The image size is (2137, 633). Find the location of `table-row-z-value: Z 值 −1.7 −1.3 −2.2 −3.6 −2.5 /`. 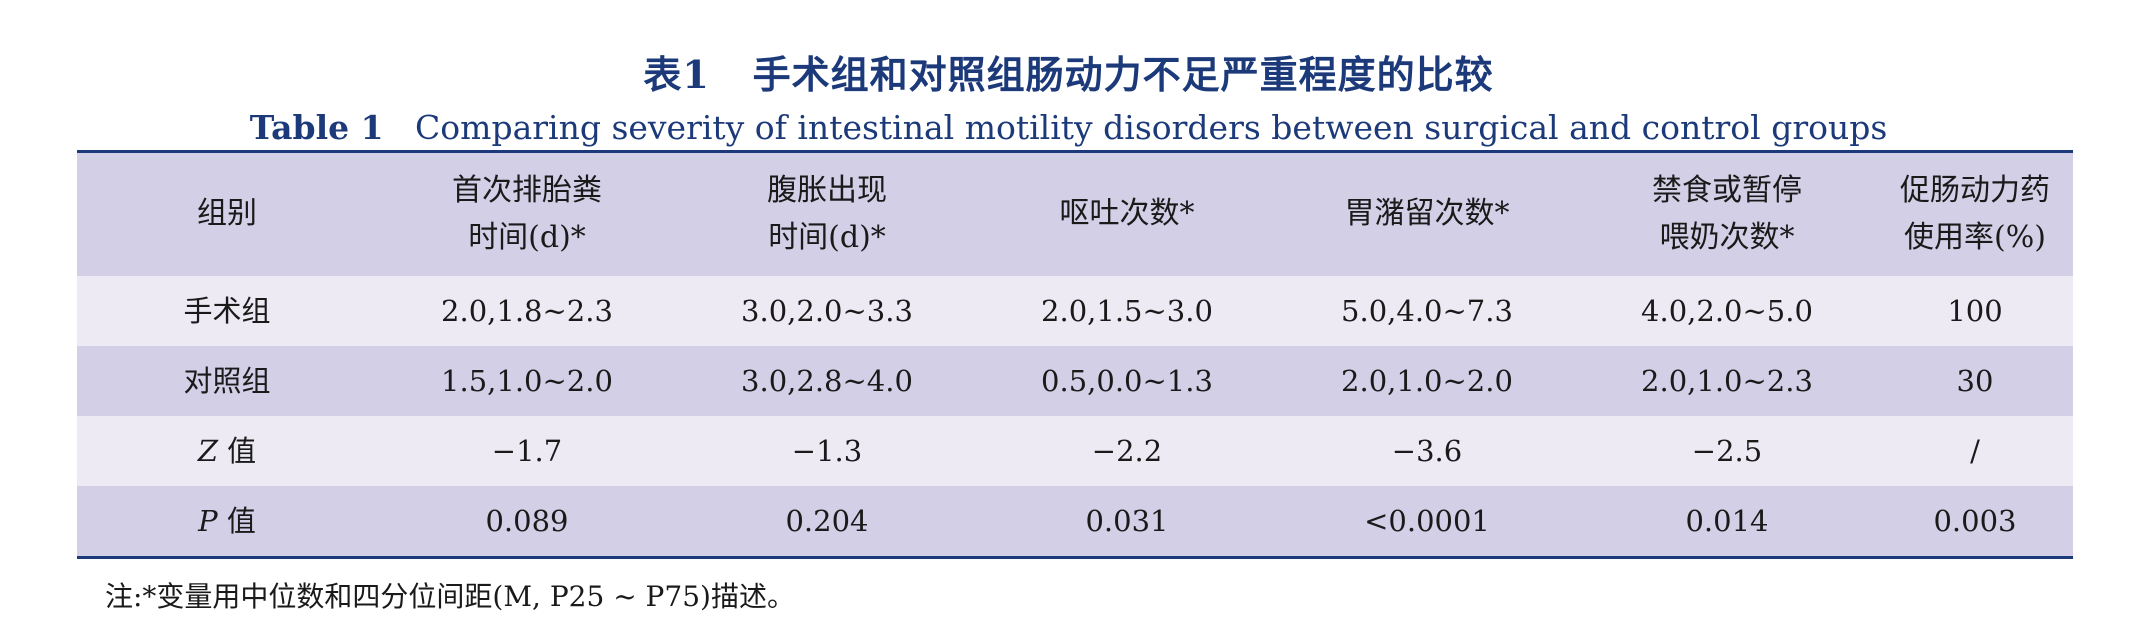

table-row-z-value: Z 值 −1.7 −1.3 −2.2 −3.6 −2.5 / is located at coordinates (1075, 451).